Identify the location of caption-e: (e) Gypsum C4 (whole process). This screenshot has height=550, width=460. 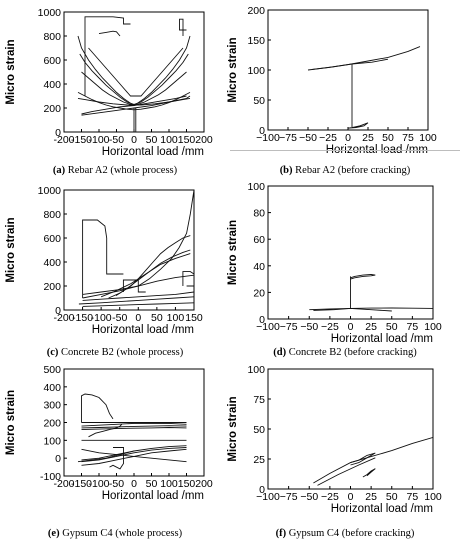
(115, 533).